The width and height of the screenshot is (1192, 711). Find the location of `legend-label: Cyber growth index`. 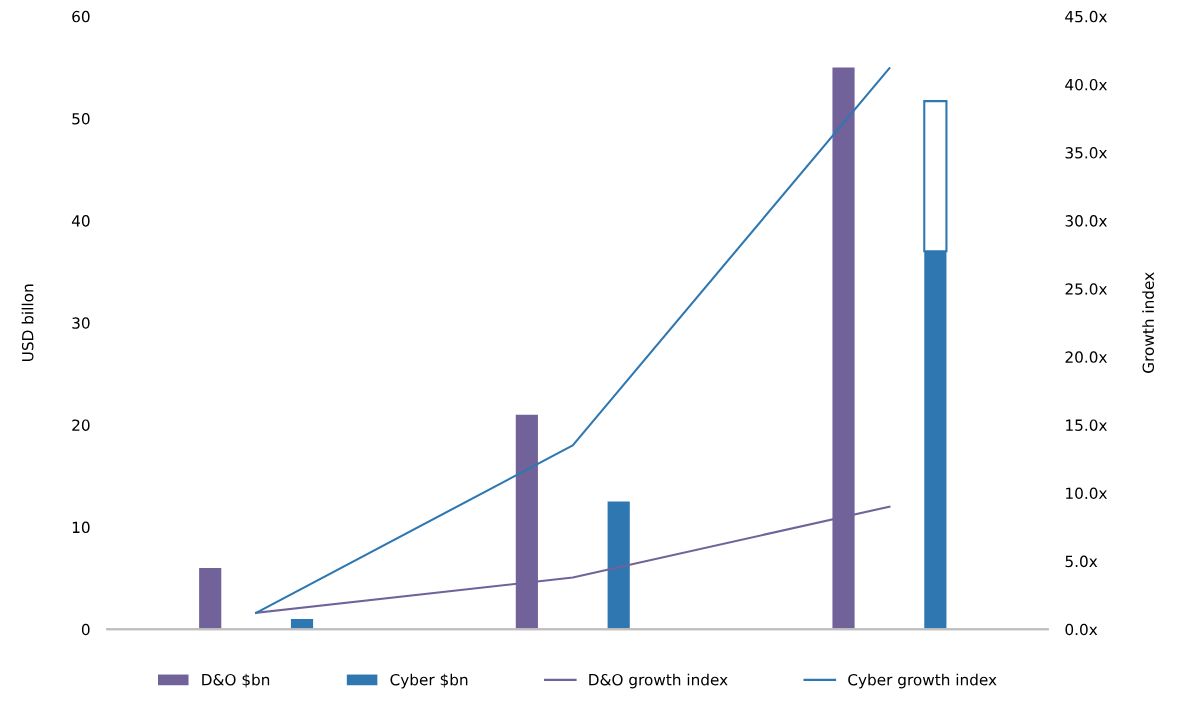

legend-label: Cyber growth index is located at coordinates (922, 681).